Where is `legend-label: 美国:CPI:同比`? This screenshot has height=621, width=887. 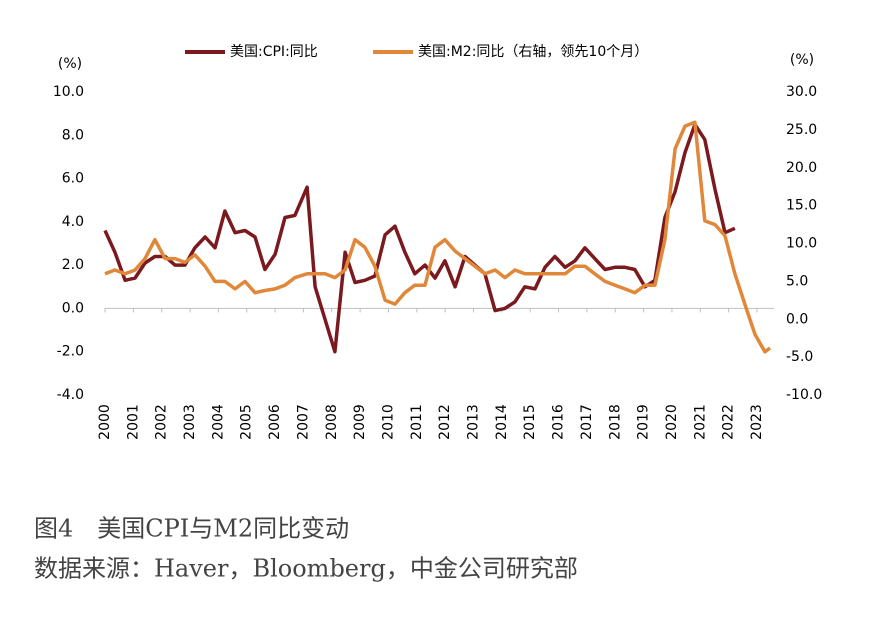 legend-label: 美国:CPI:同比 is located at coordinates (274, 52).